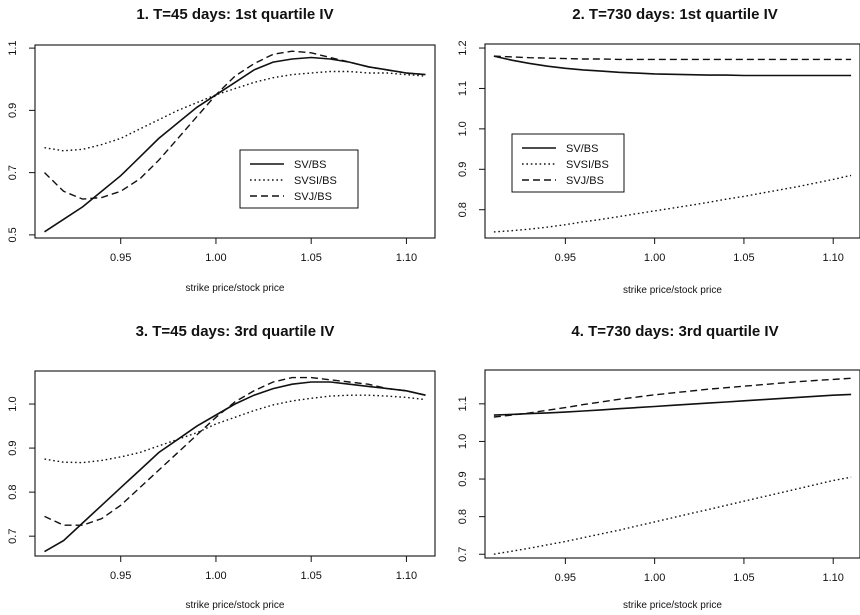 The height and width of the screenshot is (615, 860). Describe the element at coordinates (13, 234) in the screenshot. I see `y-tick-label: 0.5` at that location.